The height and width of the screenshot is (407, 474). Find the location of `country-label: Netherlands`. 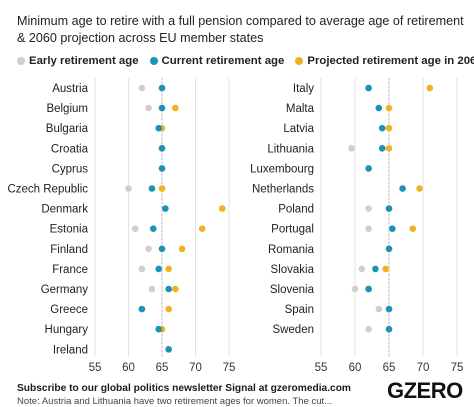

country-label: Netherlands is located at coordinates (283, 190).